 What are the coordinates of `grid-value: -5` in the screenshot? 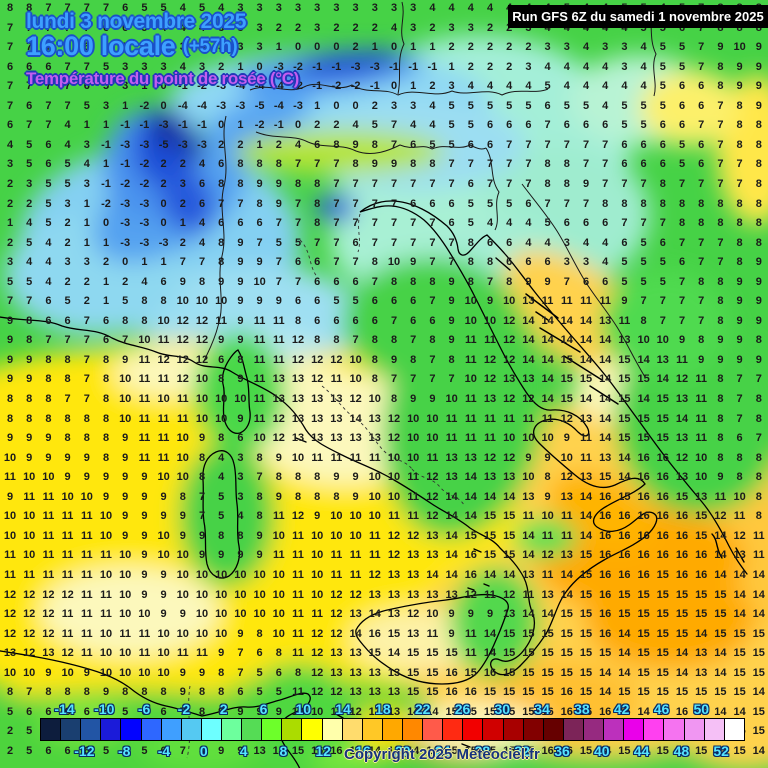 It's located at (164, 145).